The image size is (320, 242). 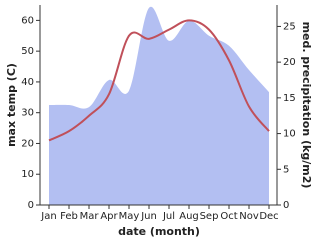 I want to click on x-tick-label: Dec, so click(x=268, y=216).